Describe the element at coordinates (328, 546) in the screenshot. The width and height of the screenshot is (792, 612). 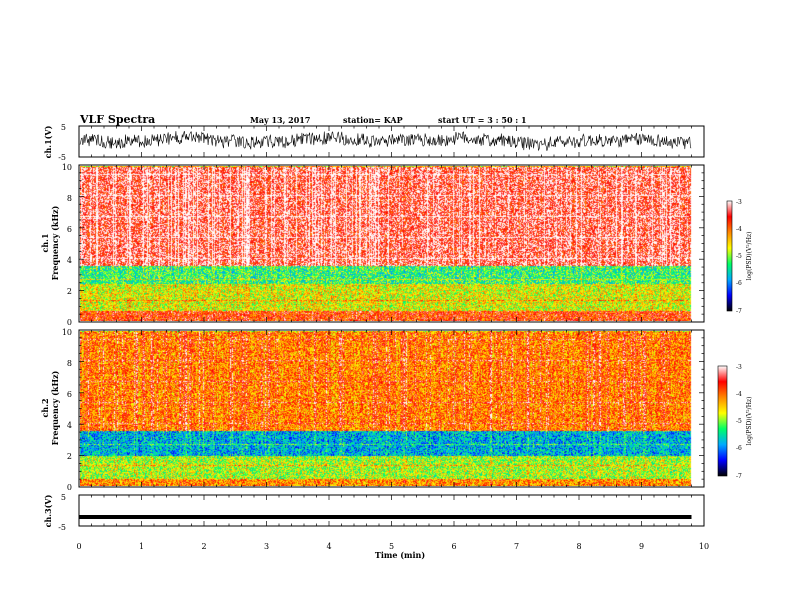
I see `xtick-4: 4` at that location.